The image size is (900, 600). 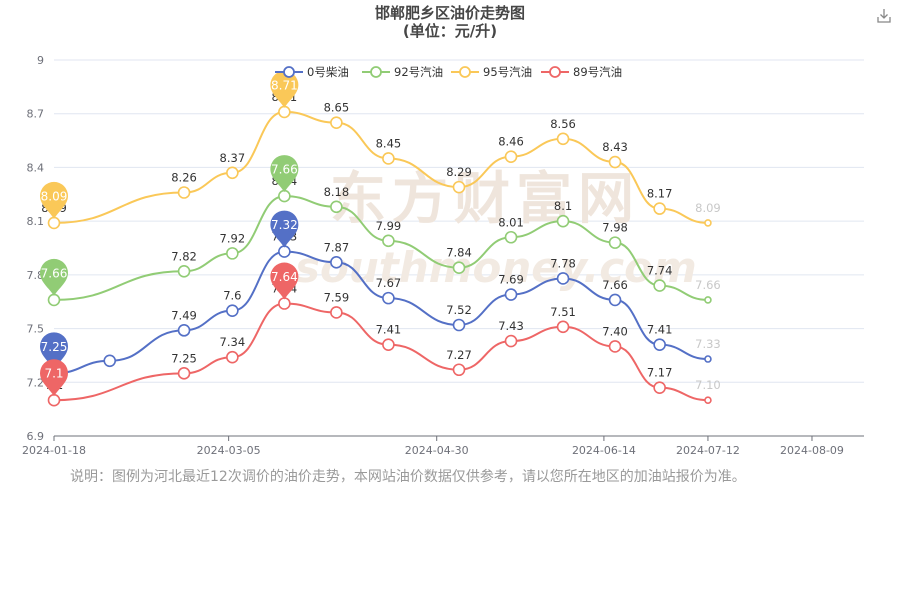 I want to click on data-label: 7.74, so click(x=660, y=271).